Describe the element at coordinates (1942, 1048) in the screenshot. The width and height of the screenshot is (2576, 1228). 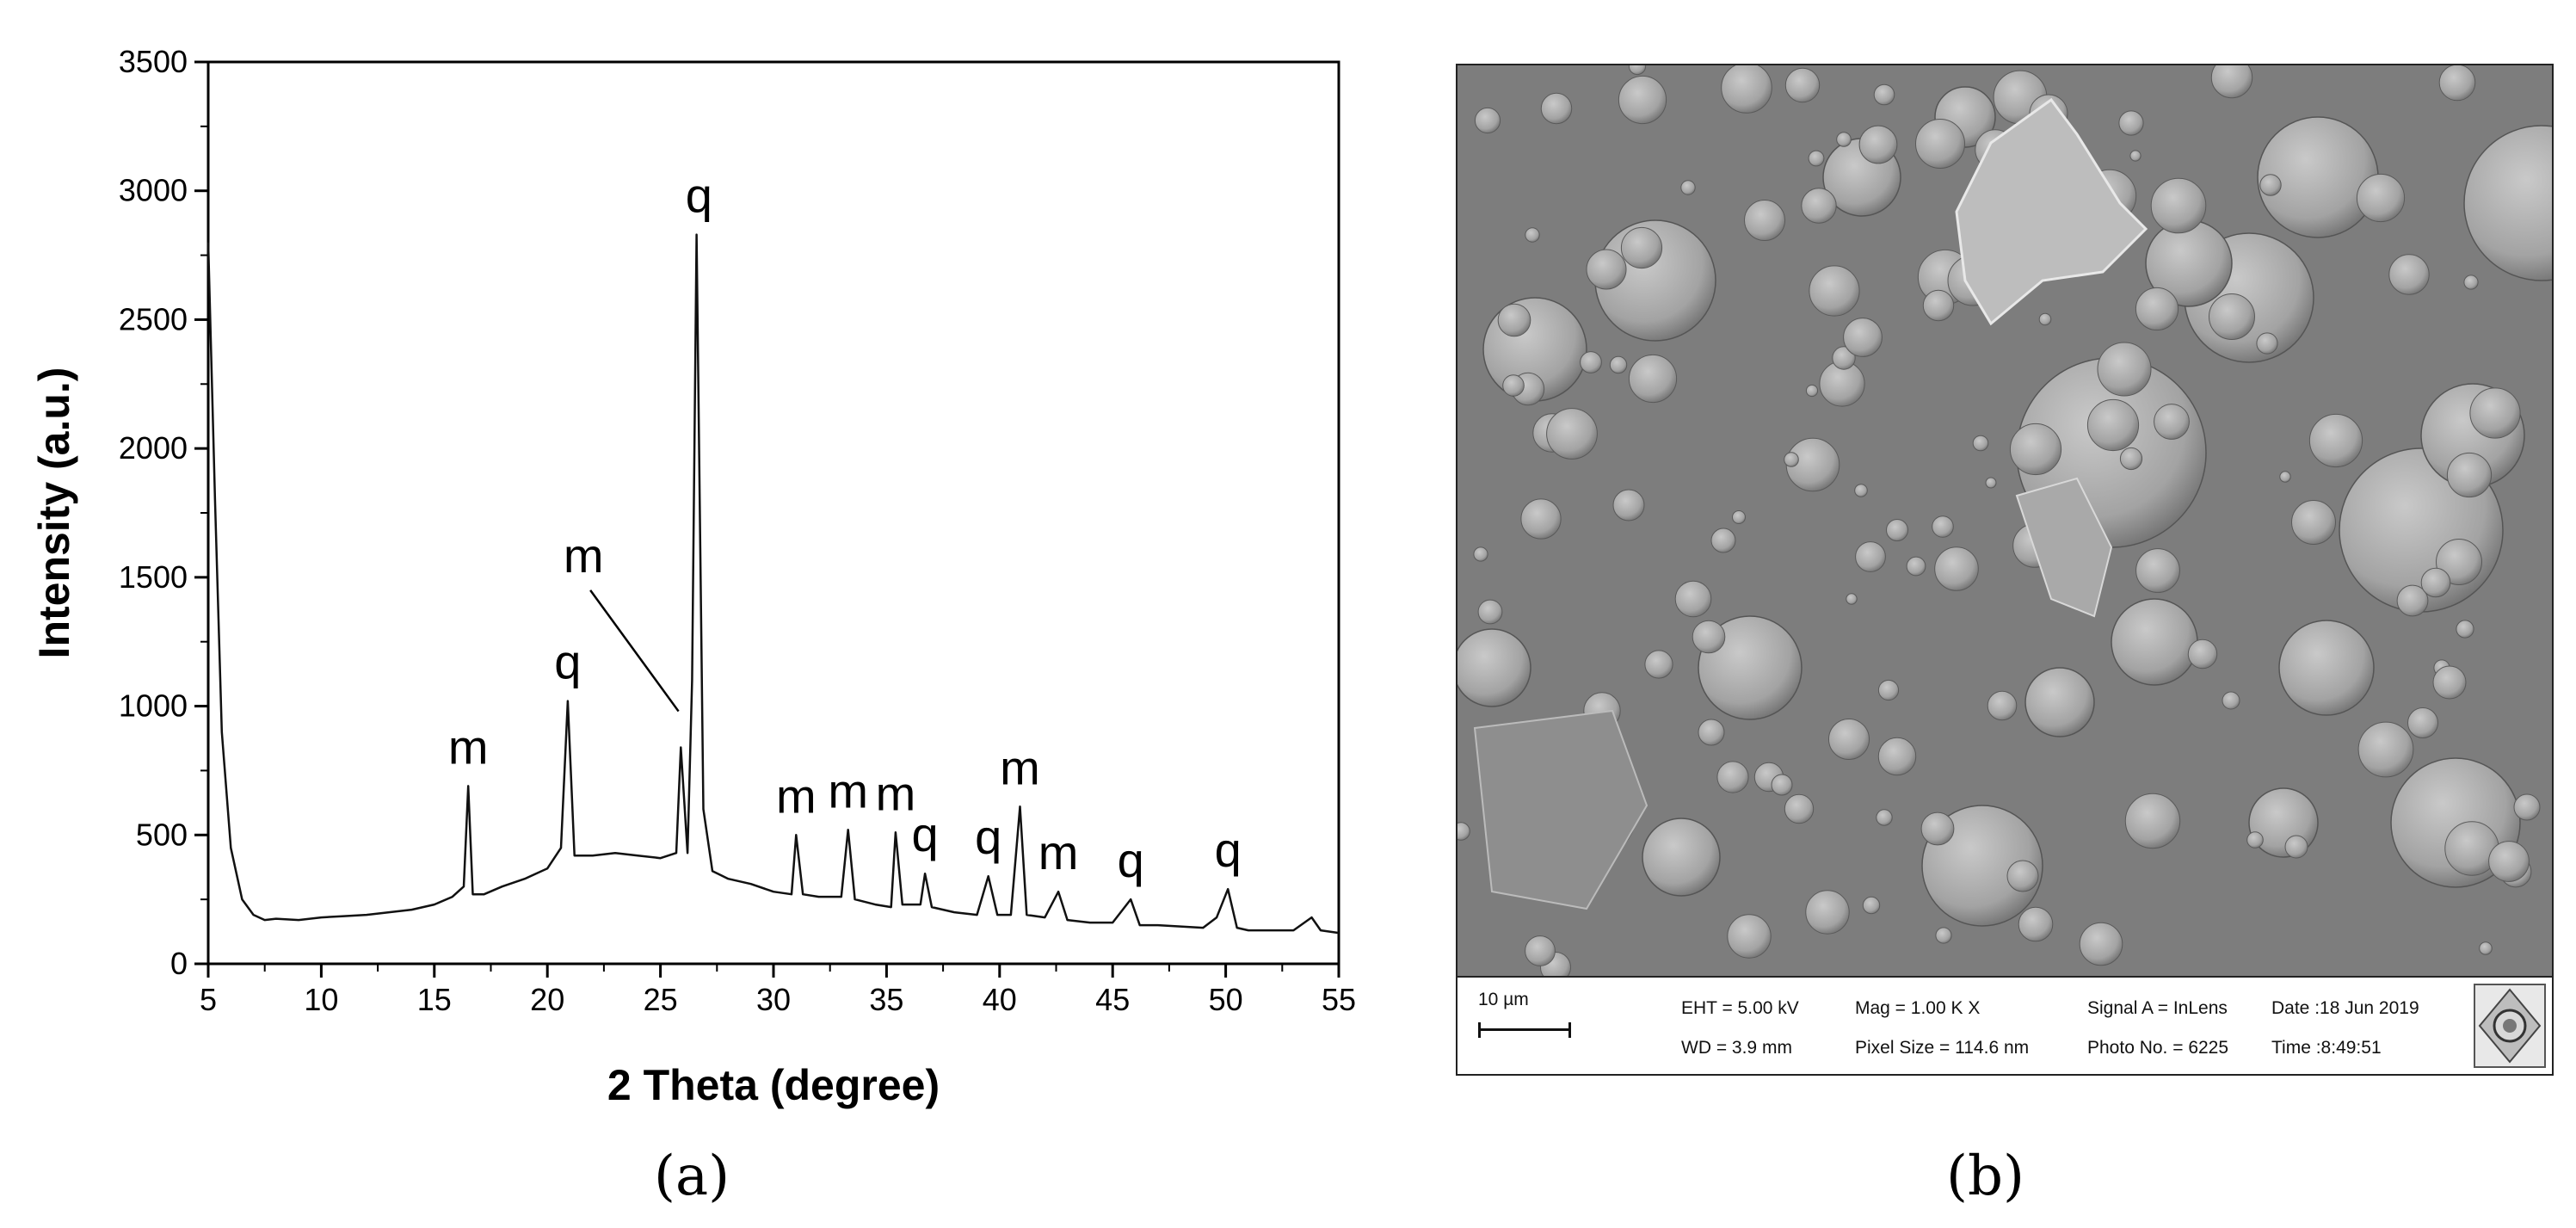
I see `pixel-size-value: Pixel Size = 114.6 nm` at that location.